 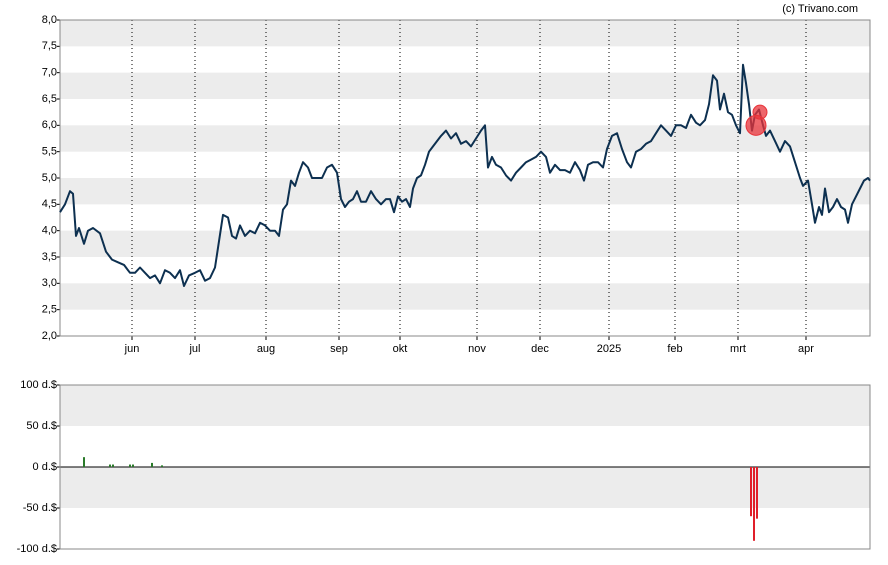 What do you see at coordinates (540, 349) in the screenshot?
I see `x-tick-label: dec` at bounding box center [540, 349].